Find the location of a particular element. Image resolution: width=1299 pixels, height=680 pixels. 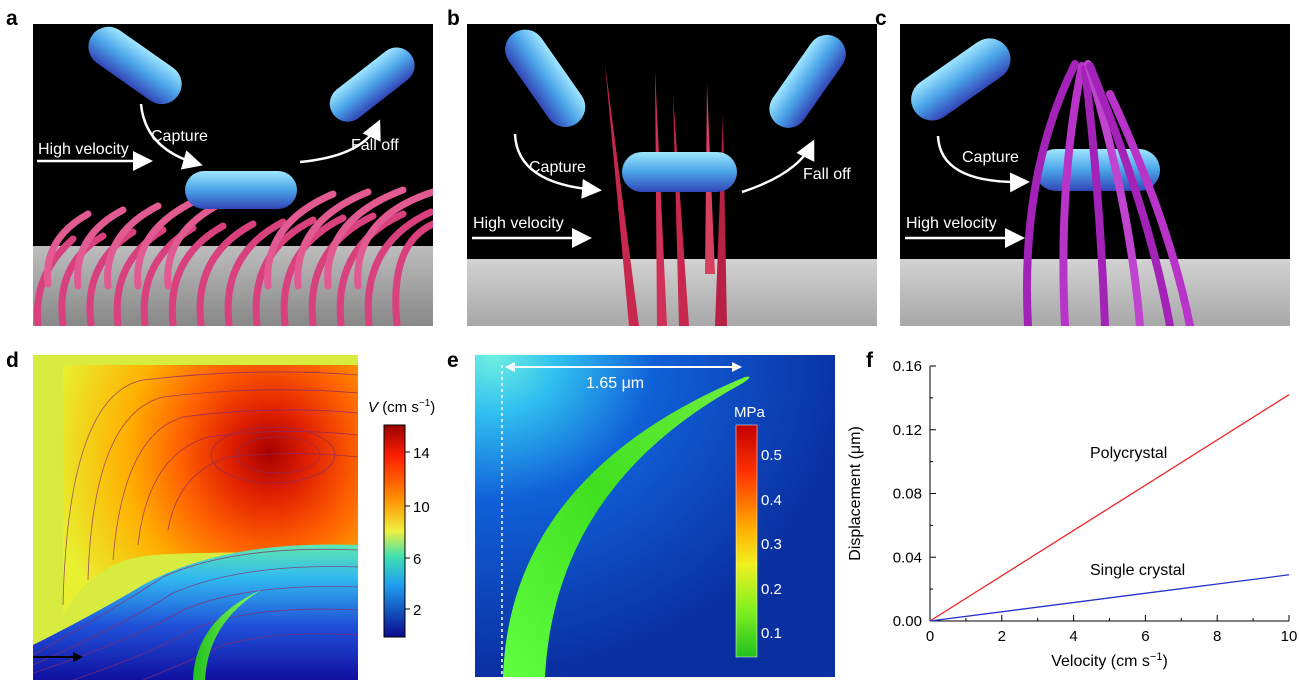

x-tick-label: 10 is located at coordinates (1289, 636).